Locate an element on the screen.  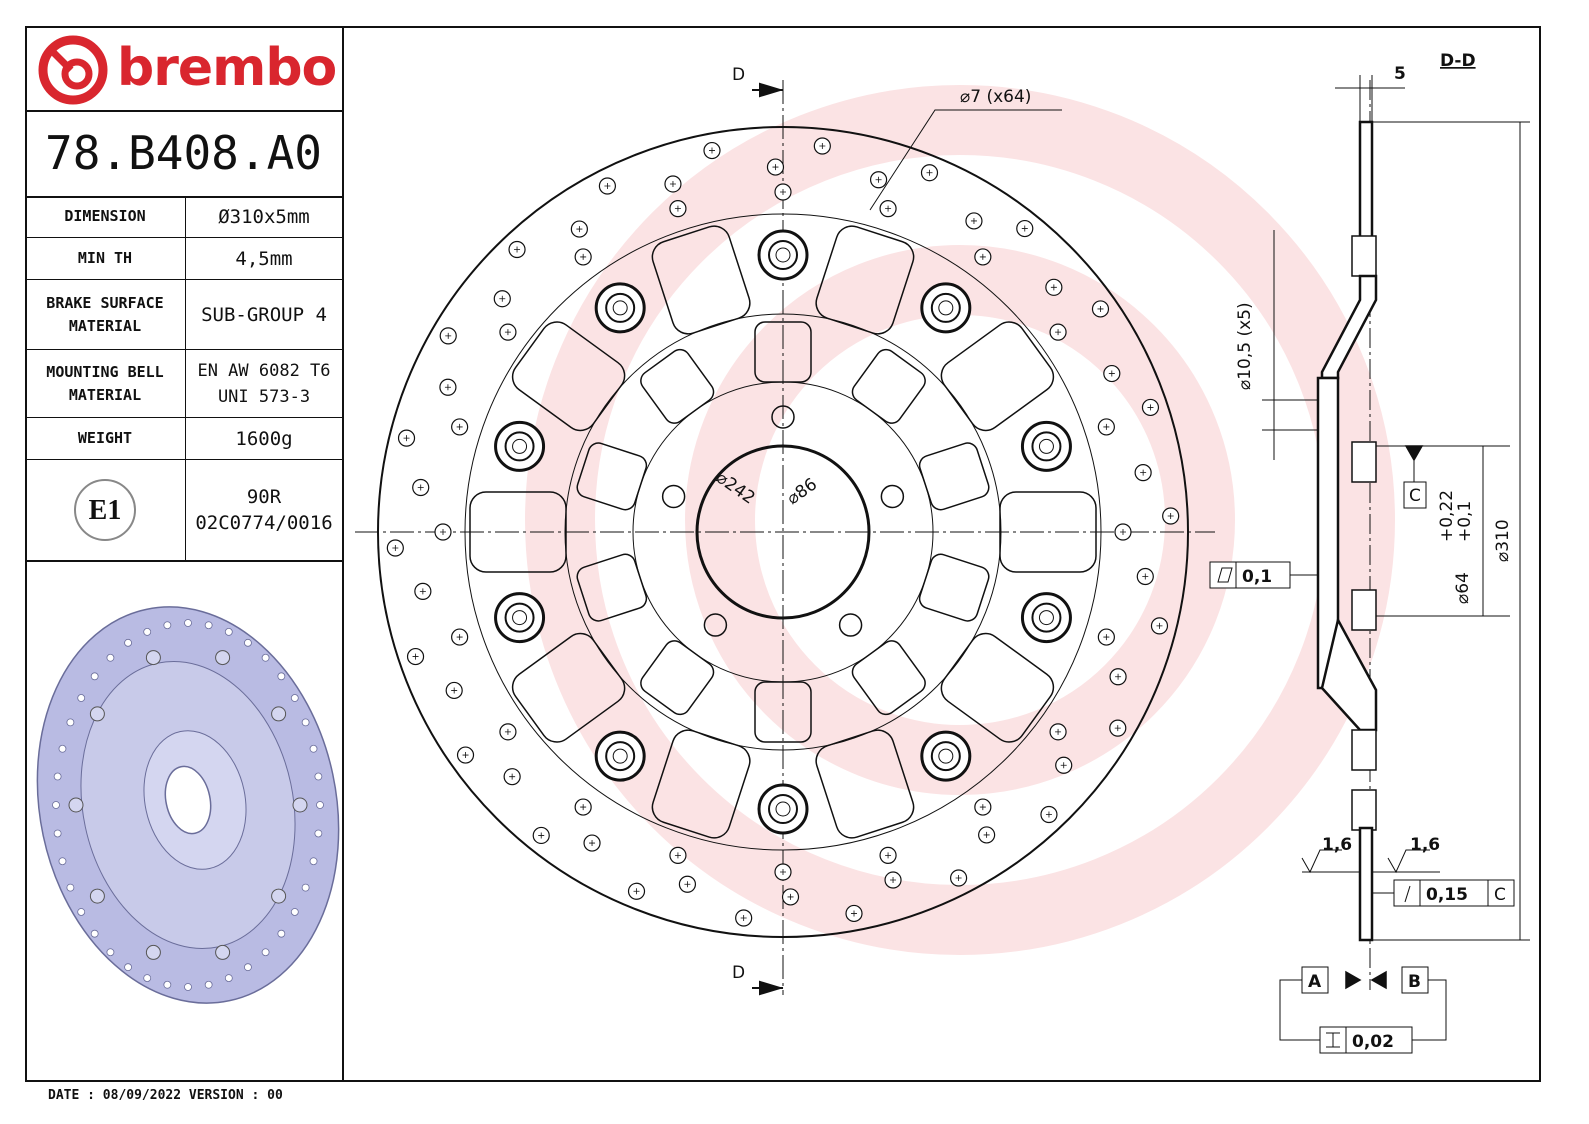
bore-tol-upper: +0,22 is located at coordinates (1447, 516).